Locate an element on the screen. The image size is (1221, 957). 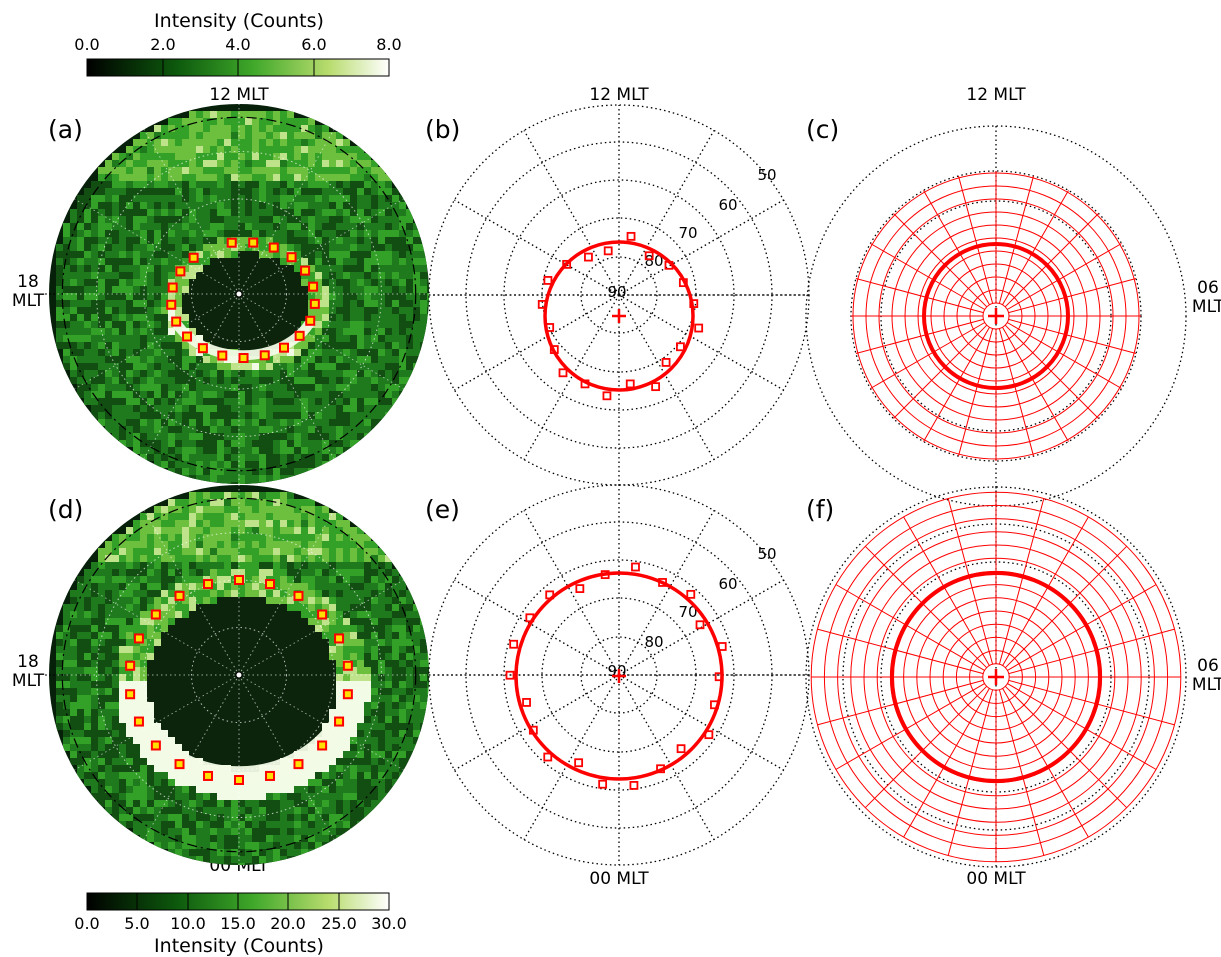
boundary-data-marker is located at coordinates (722, 646).